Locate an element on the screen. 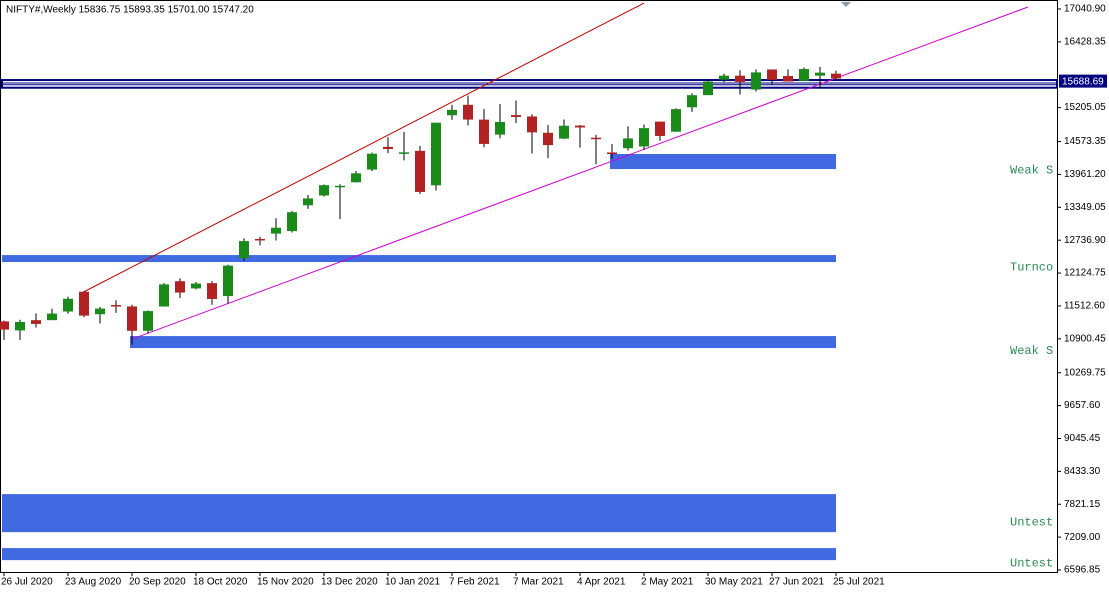 The height and width of the screenshot is (597, 1109). y-tick-label: 7209.00 is located at coordinates (1082, 537).